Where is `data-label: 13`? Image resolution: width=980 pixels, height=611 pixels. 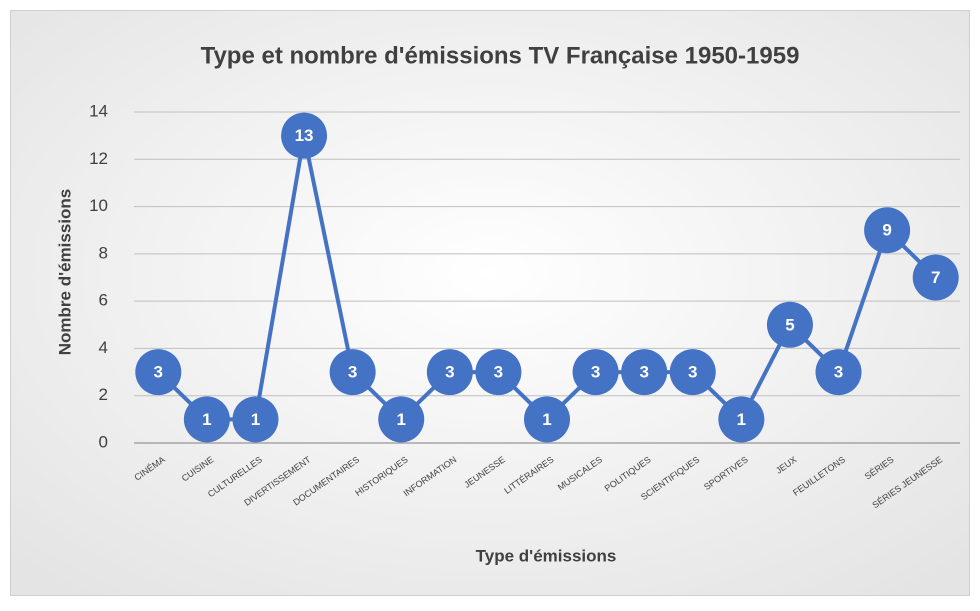 data-label: 13 is located at coordinates (304, 135).